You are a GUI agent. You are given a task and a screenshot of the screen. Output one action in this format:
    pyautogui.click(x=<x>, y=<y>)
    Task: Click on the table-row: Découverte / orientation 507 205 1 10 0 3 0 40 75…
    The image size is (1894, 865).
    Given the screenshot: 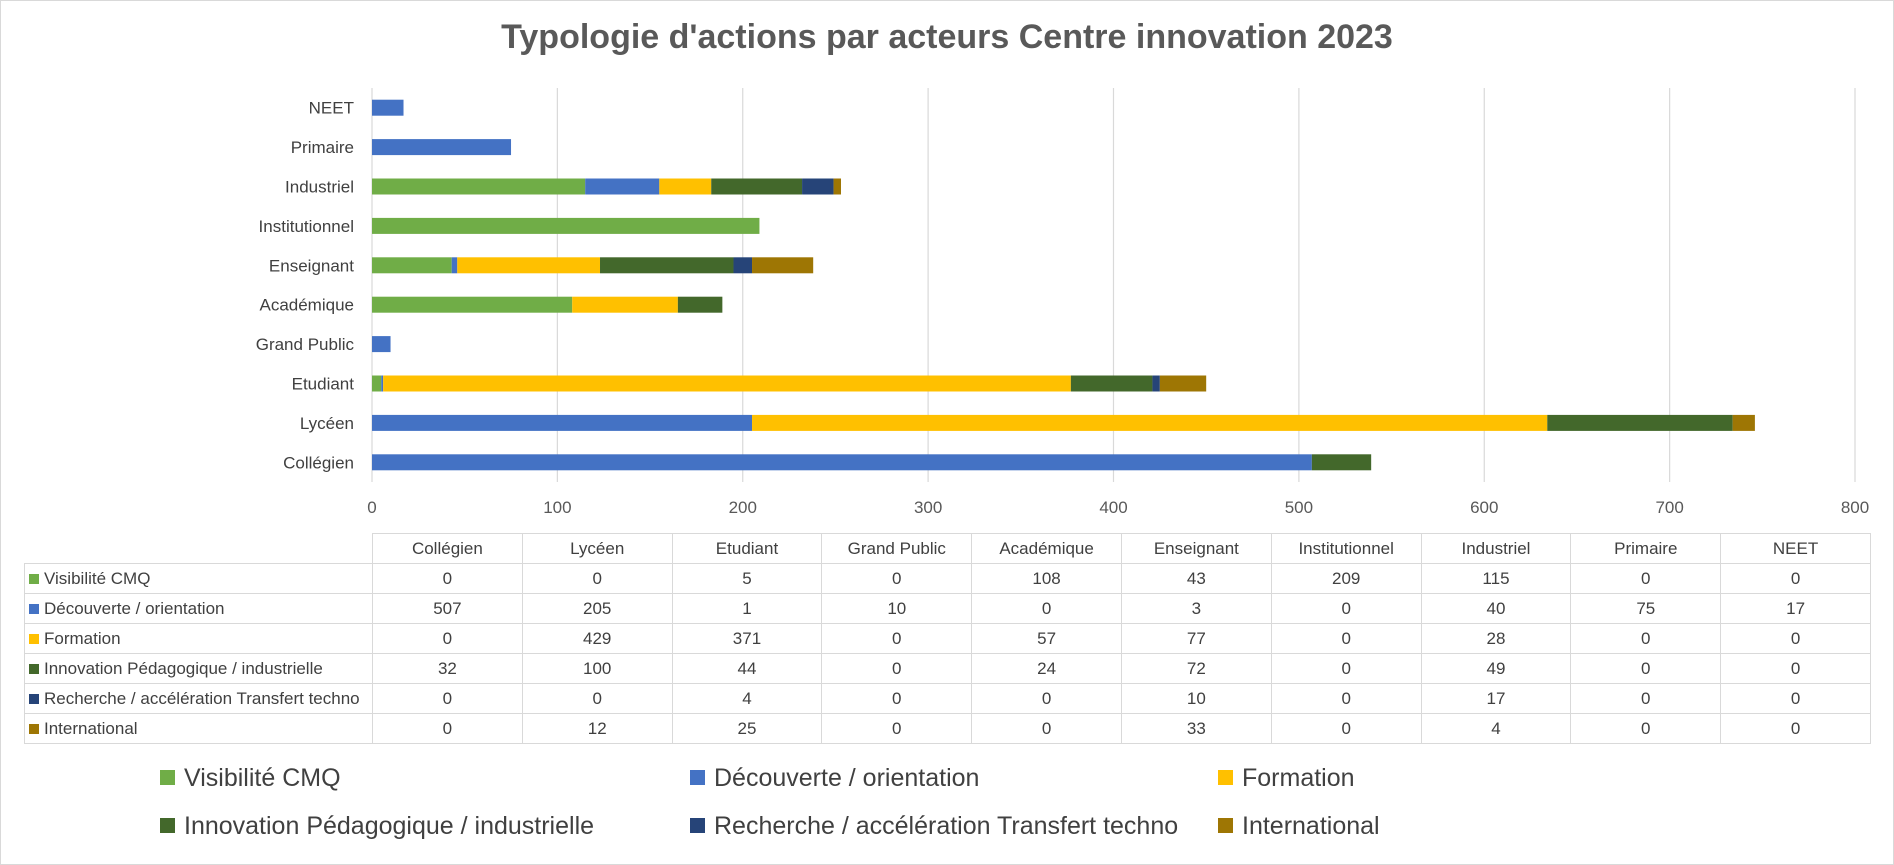 What is the action you would take?
    pyautogui.click(x=947, y=608)
    